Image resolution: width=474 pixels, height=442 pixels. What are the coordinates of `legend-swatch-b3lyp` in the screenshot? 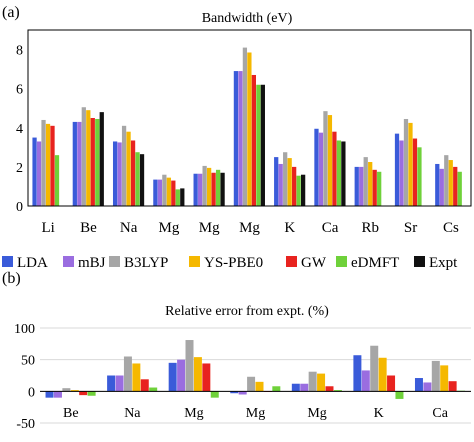 It's located at (114, 261).